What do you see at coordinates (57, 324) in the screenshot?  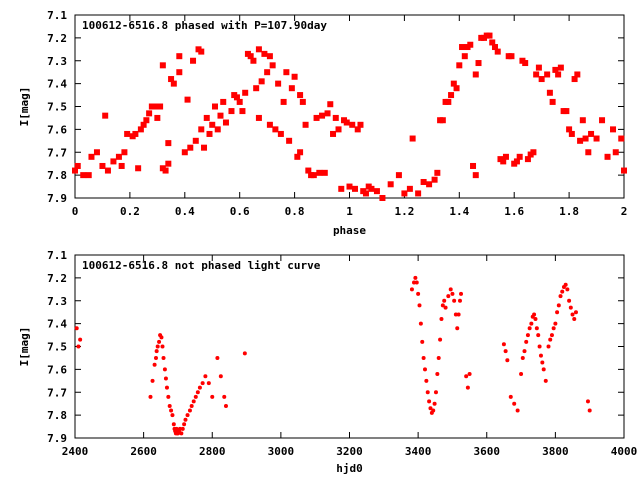 I see `y-tick-label: 7.4` at bounding box center [57, 324].